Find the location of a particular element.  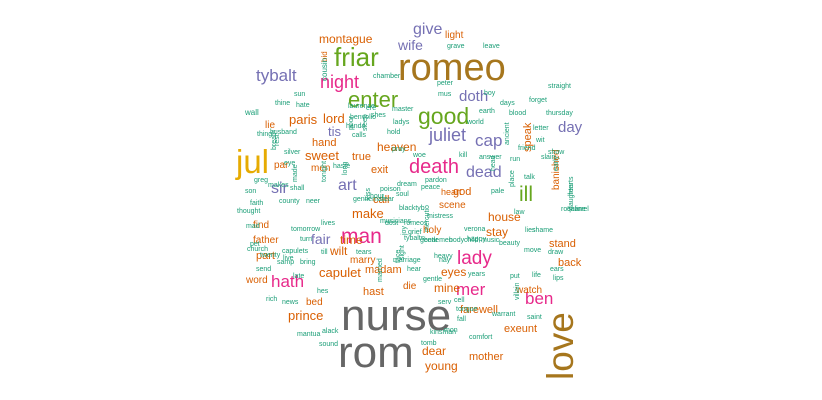

word-man: man is located at coordinates (361, 236).